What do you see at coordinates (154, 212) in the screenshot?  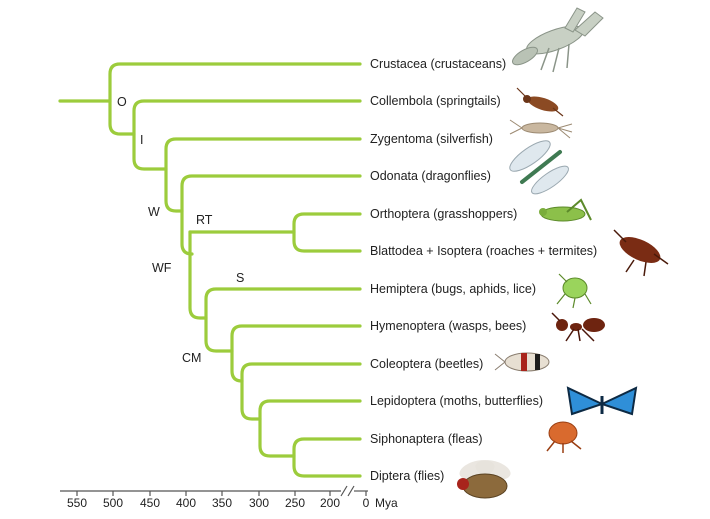 I see `node-label-w: W` at bounding box center [154, 212].